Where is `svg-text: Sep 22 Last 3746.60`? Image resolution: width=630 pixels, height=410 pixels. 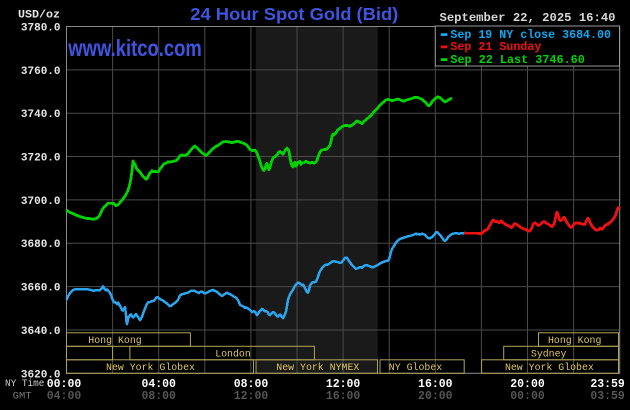 svg-text: Sep 22 Last 3746.60 is located at coordinates (517, 60).